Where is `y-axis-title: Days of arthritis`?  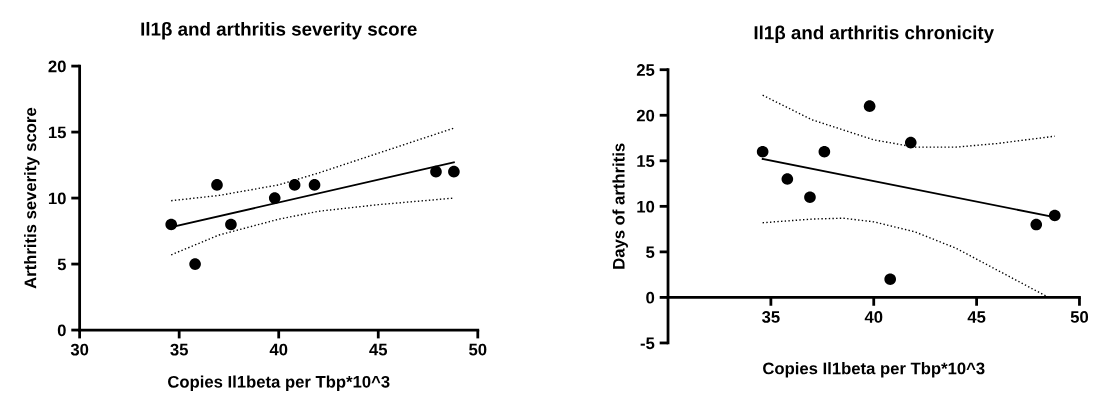 y-axis-title: Days of arthritis is located at coordinates (620, 206).